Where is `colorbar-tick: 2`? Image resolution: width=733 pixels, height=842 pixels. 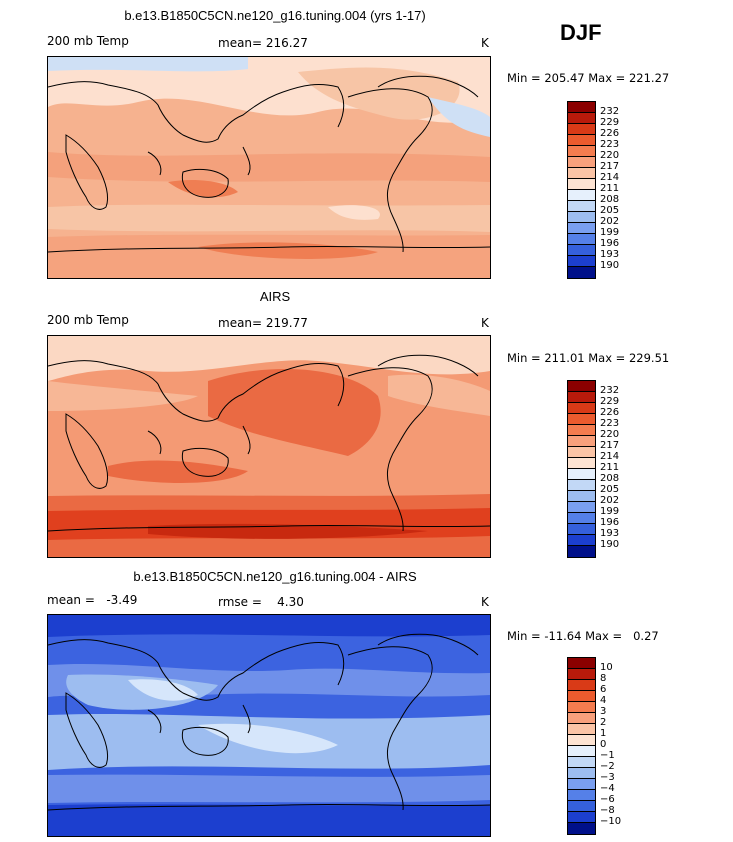 colorbar-tick: 2 is located at coordinates (603, 722).